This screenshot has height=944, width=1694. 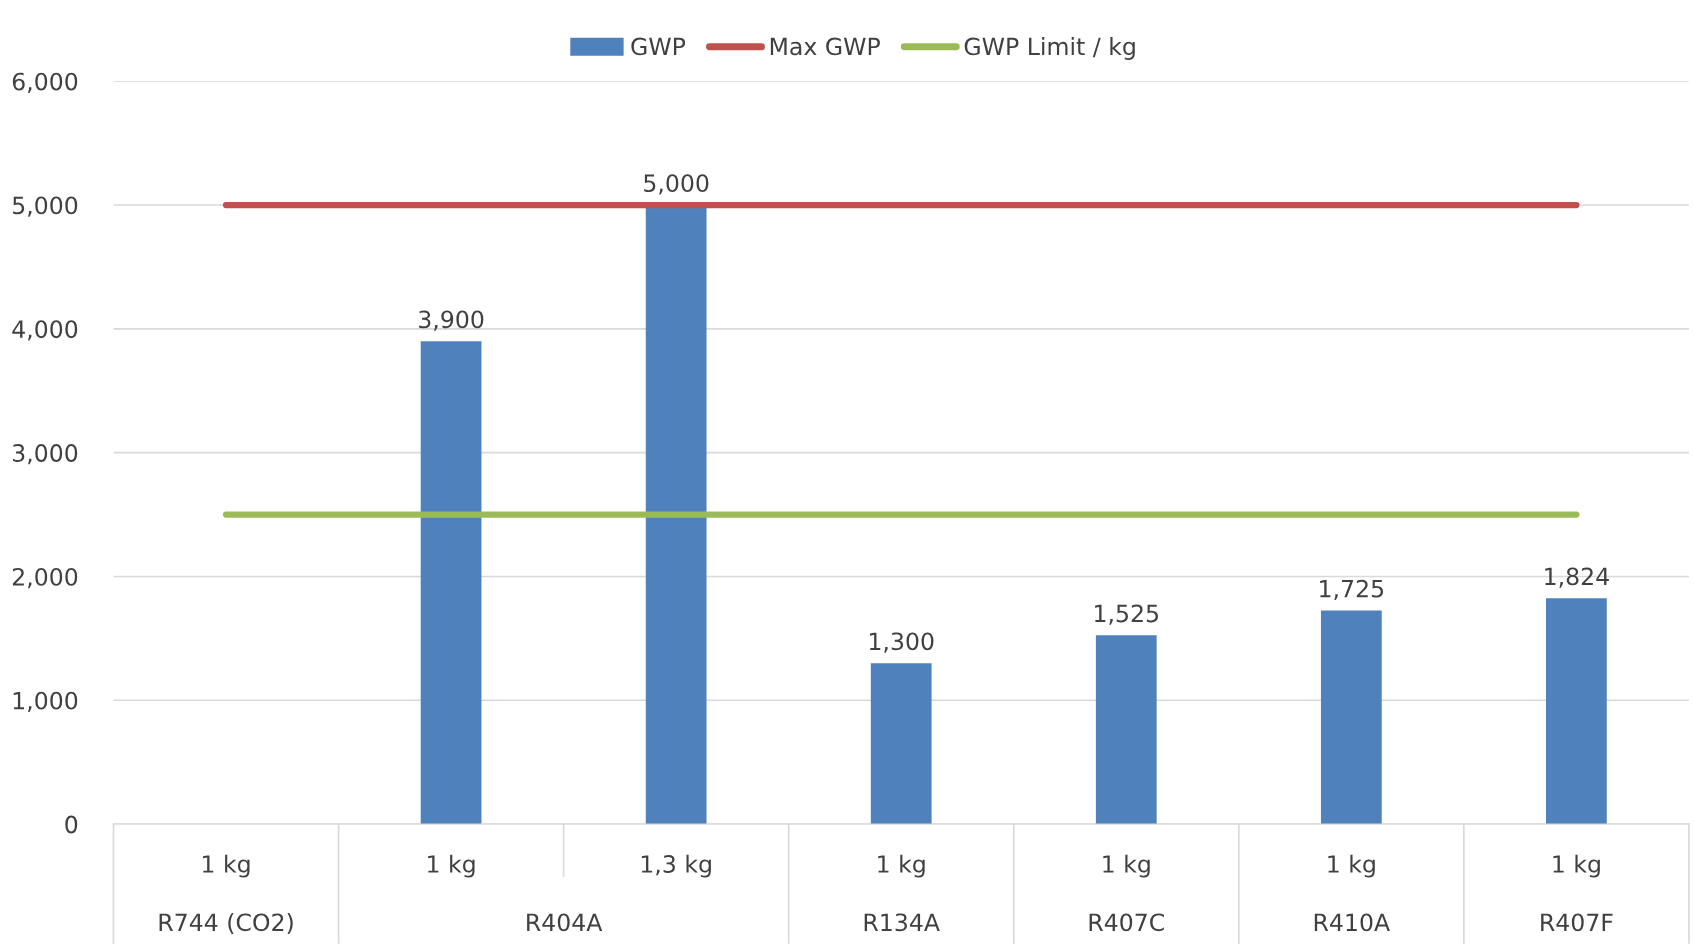 What do you see at coordinates (1352, 590) in the screenshot?
I see `data-label: 1,725` at bounding box center [1352, 590].